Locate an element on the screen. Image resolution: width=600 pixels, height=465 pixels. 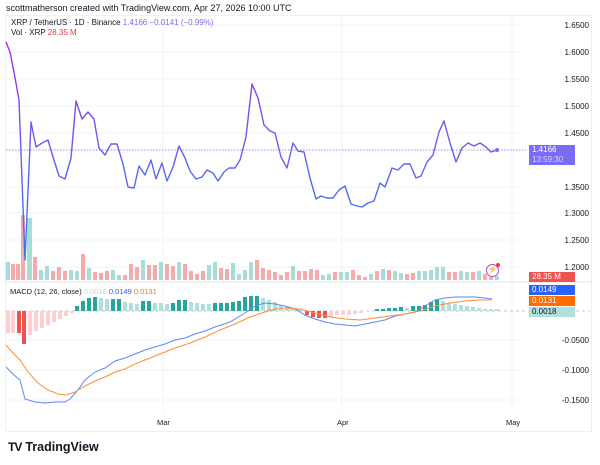
histogram-tag: 0.0018 is located at coordinates (552, 312).